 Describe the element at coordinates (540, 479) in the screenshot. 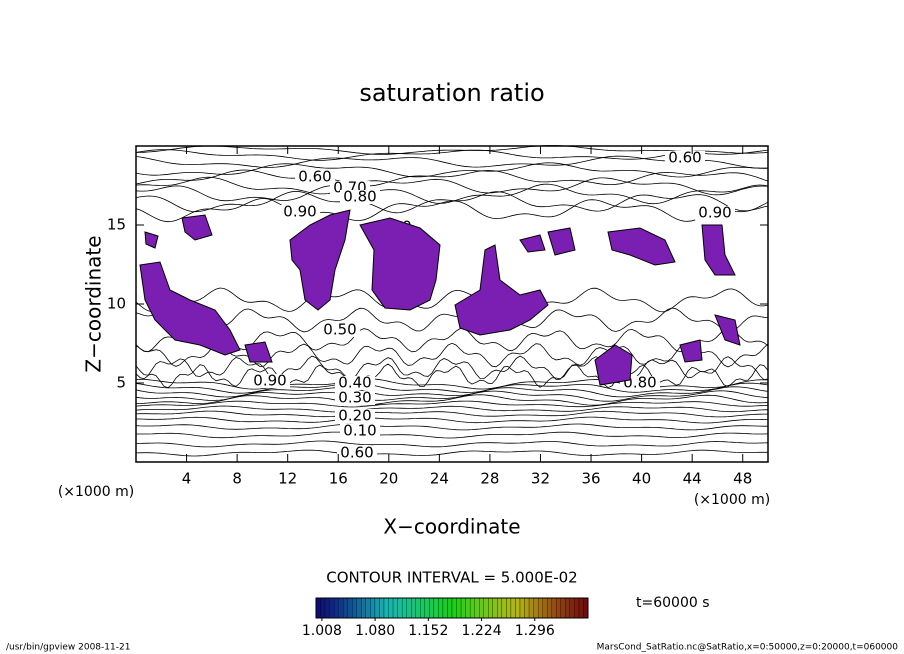

I see `x-tick-label: 32` at that location.